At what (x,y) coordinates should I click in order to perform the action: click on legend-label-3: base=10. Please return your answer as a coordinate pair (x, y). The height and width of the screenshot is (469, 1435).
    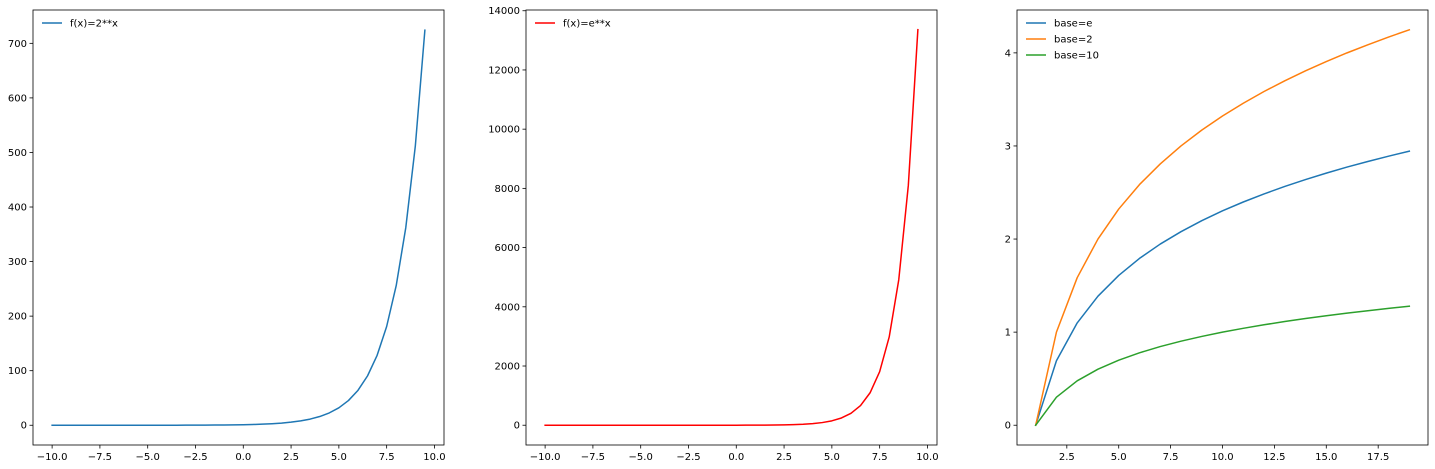
    Looking at the image, I should click on (1076, 56).